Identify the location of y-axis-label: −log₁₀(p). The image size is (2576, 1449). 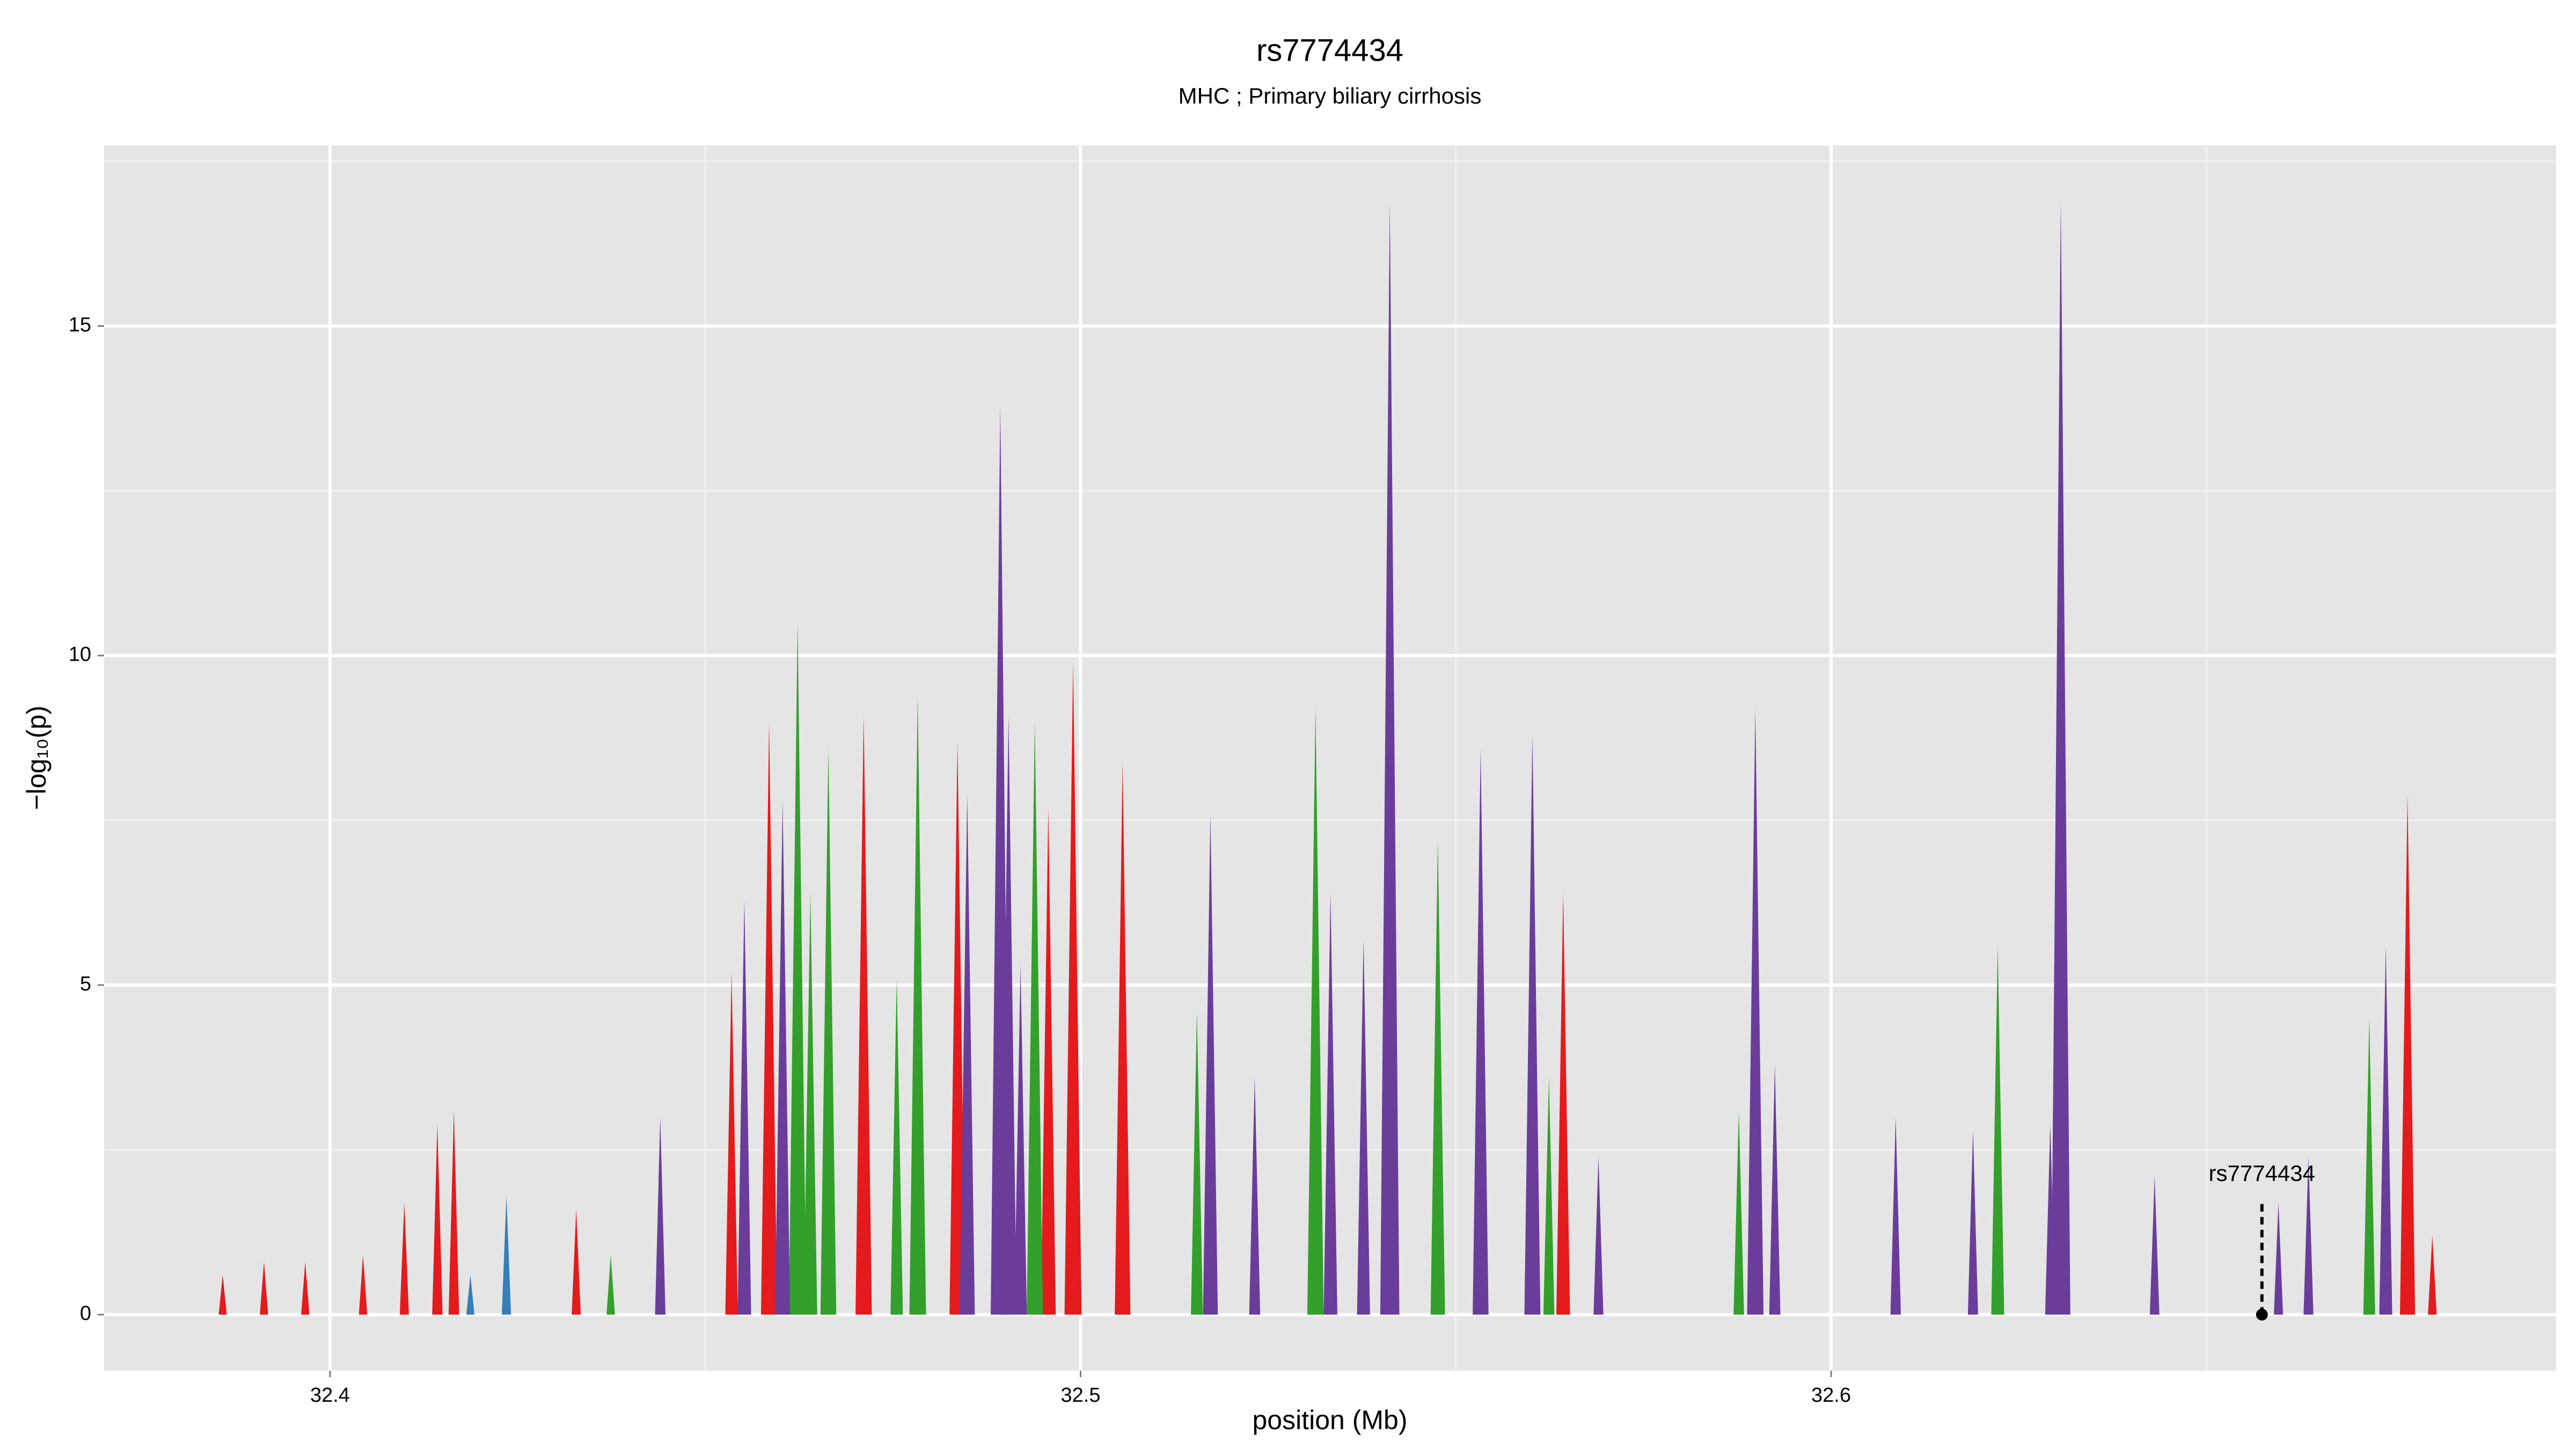
(36, 758).